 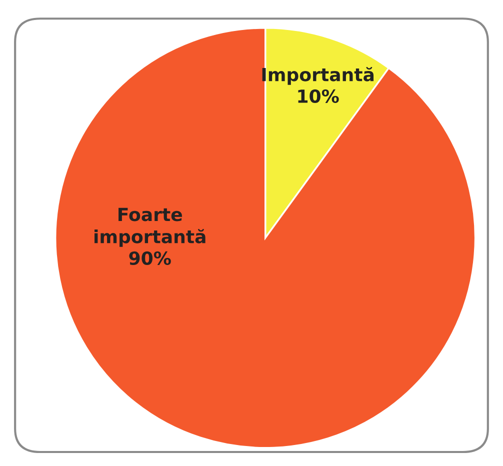 What do you see at coordinates (150, 258) in the screenshot?
I see `data-label: 90%` at bounding box center [150, 258].